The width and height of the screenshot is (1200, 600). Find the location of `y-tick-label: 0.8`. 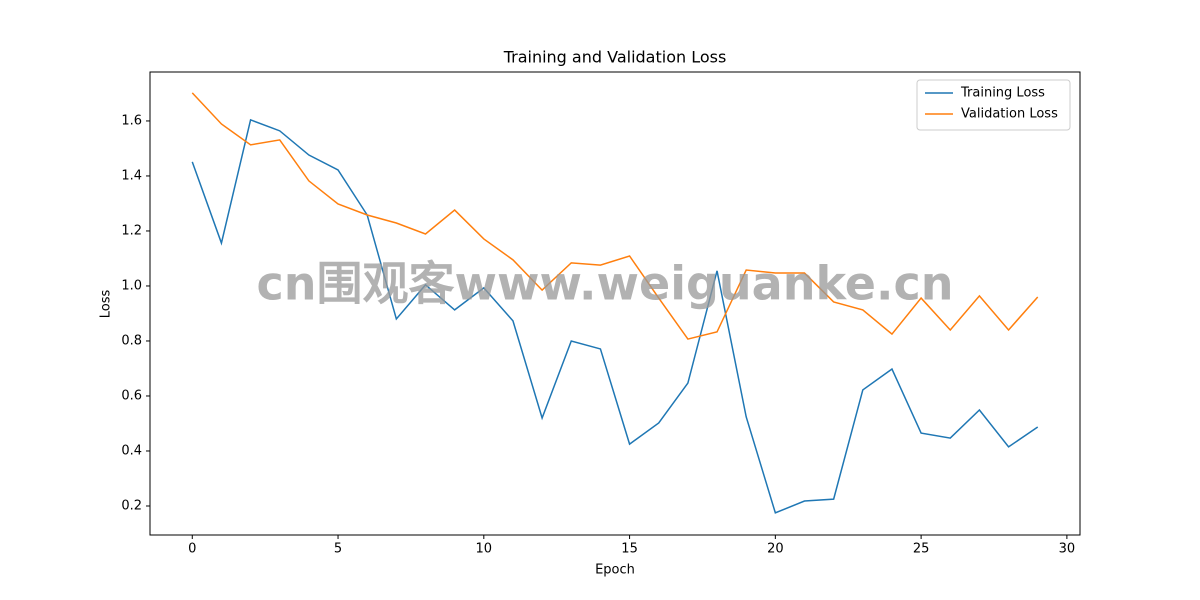

y-tick-label: 0.8 is located at coordinates (131, 340).